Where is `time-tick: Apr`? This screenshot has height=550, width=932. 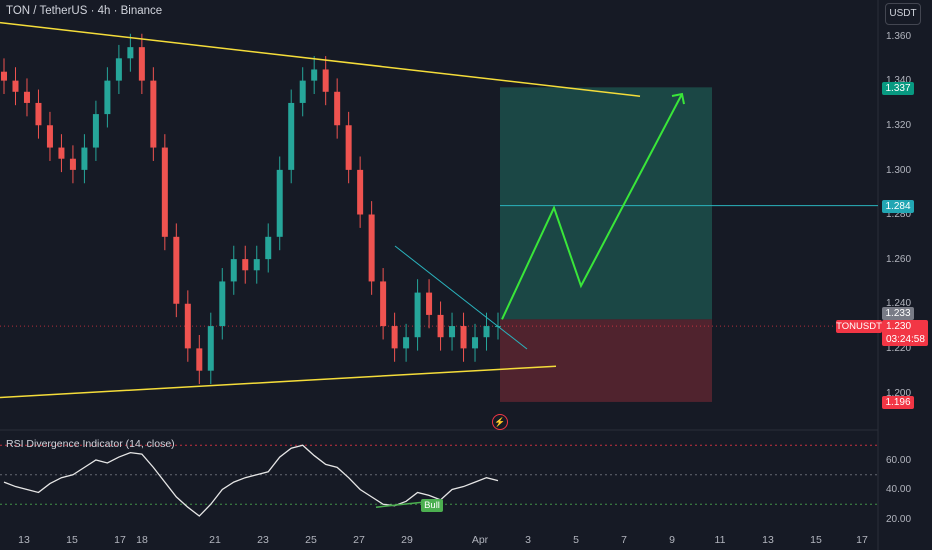 time-tick: Apr is located at coordinates (480, 540).